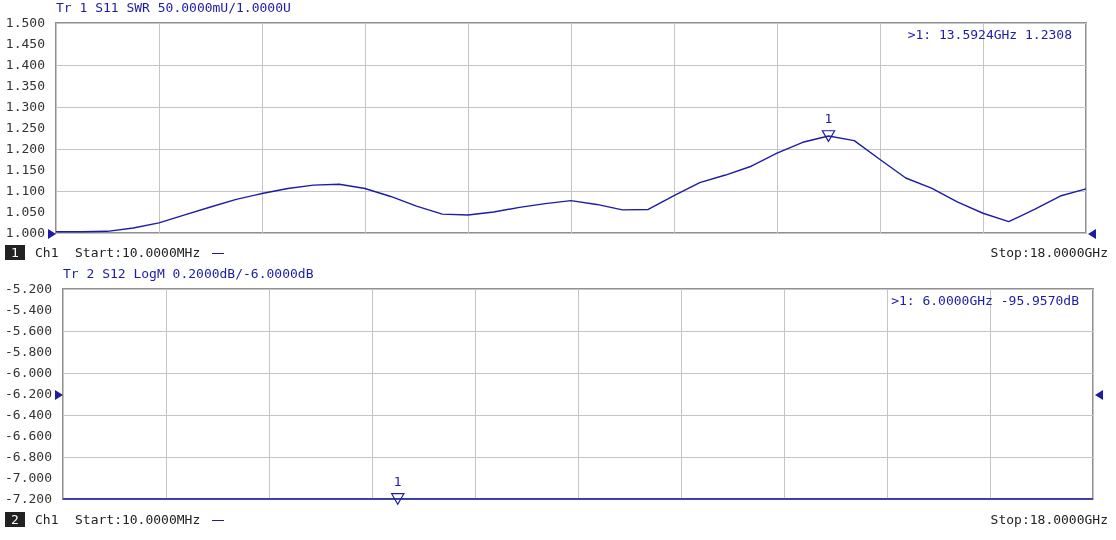 Image resolution: width=1116 pixels, height=540 pixels. What do you see at coordinates (28, 351) in the screenshot?
I see `y-tick-label: -5.800` at bounding box center [28, 351].